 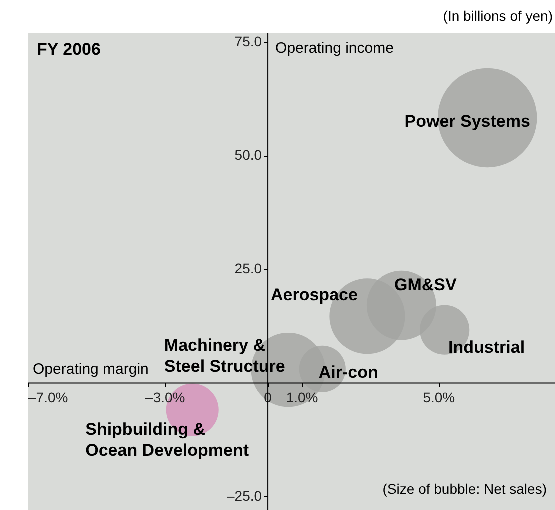 What do you see at coordinates (487, 348) in the screenshot?
I see `series-label: Industrial` at bounding box center [487, 348].